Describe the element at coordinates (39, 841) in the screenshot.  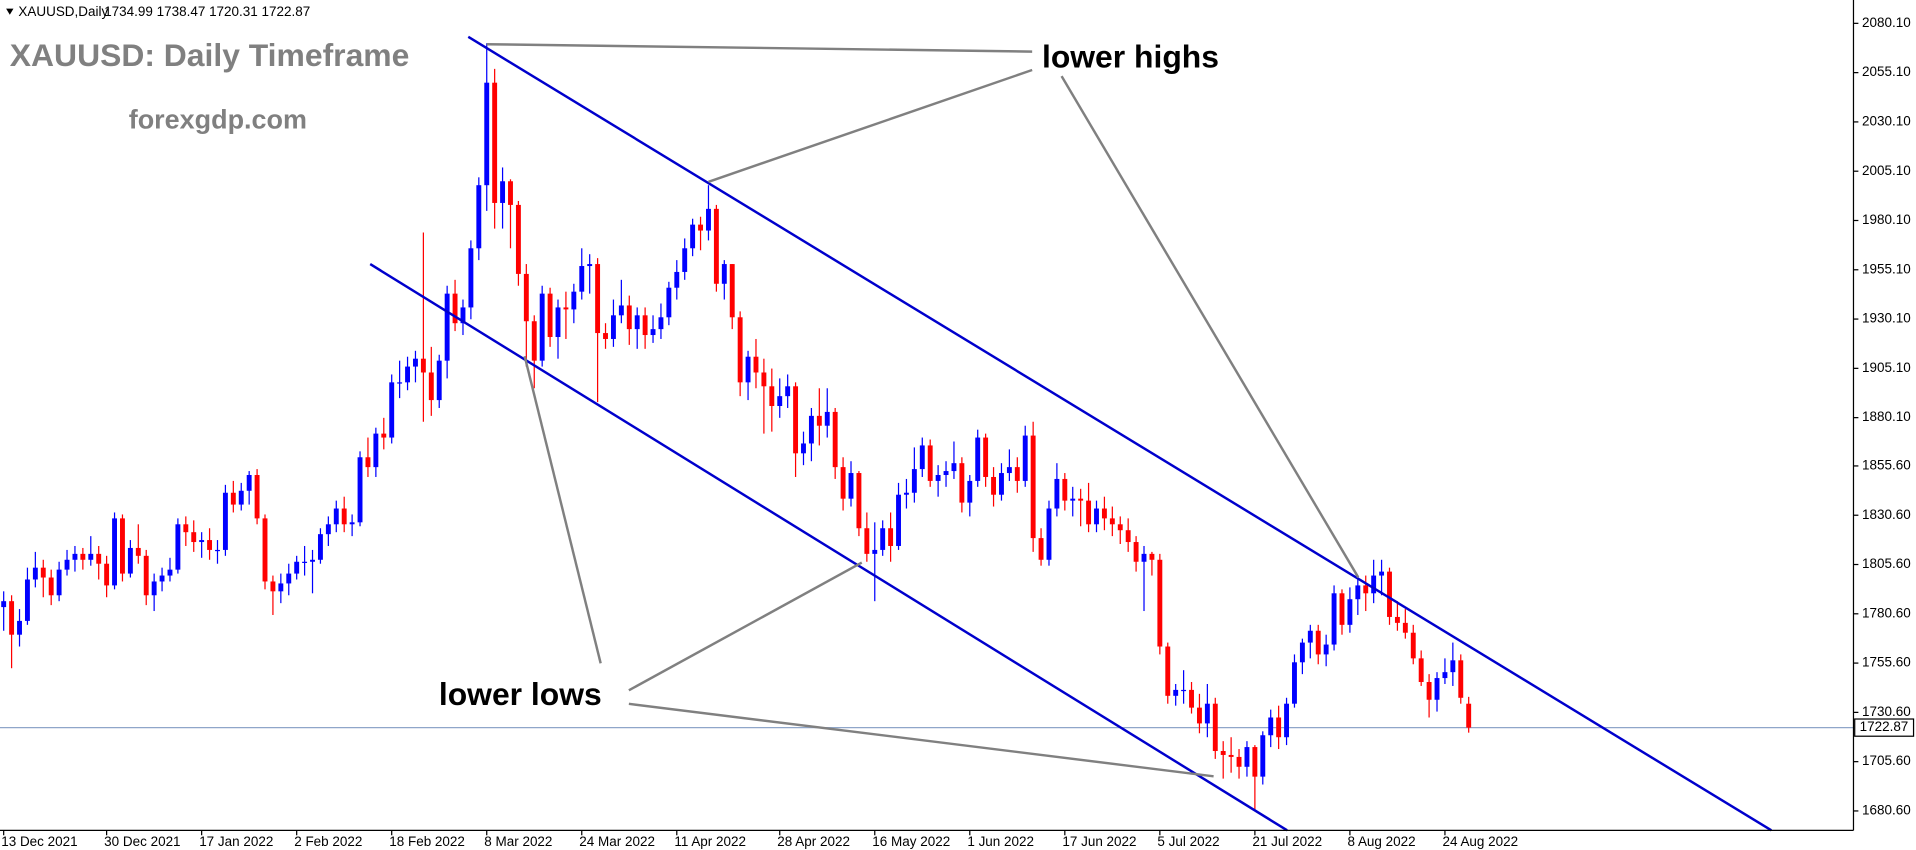
I see `x-tick-label: 13 Dec 2021` at that location.